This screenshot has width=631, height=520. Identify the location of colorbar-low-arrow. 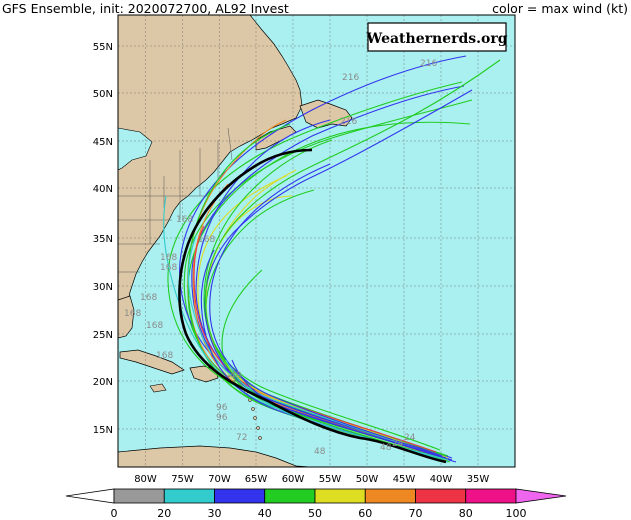
(90, 496).